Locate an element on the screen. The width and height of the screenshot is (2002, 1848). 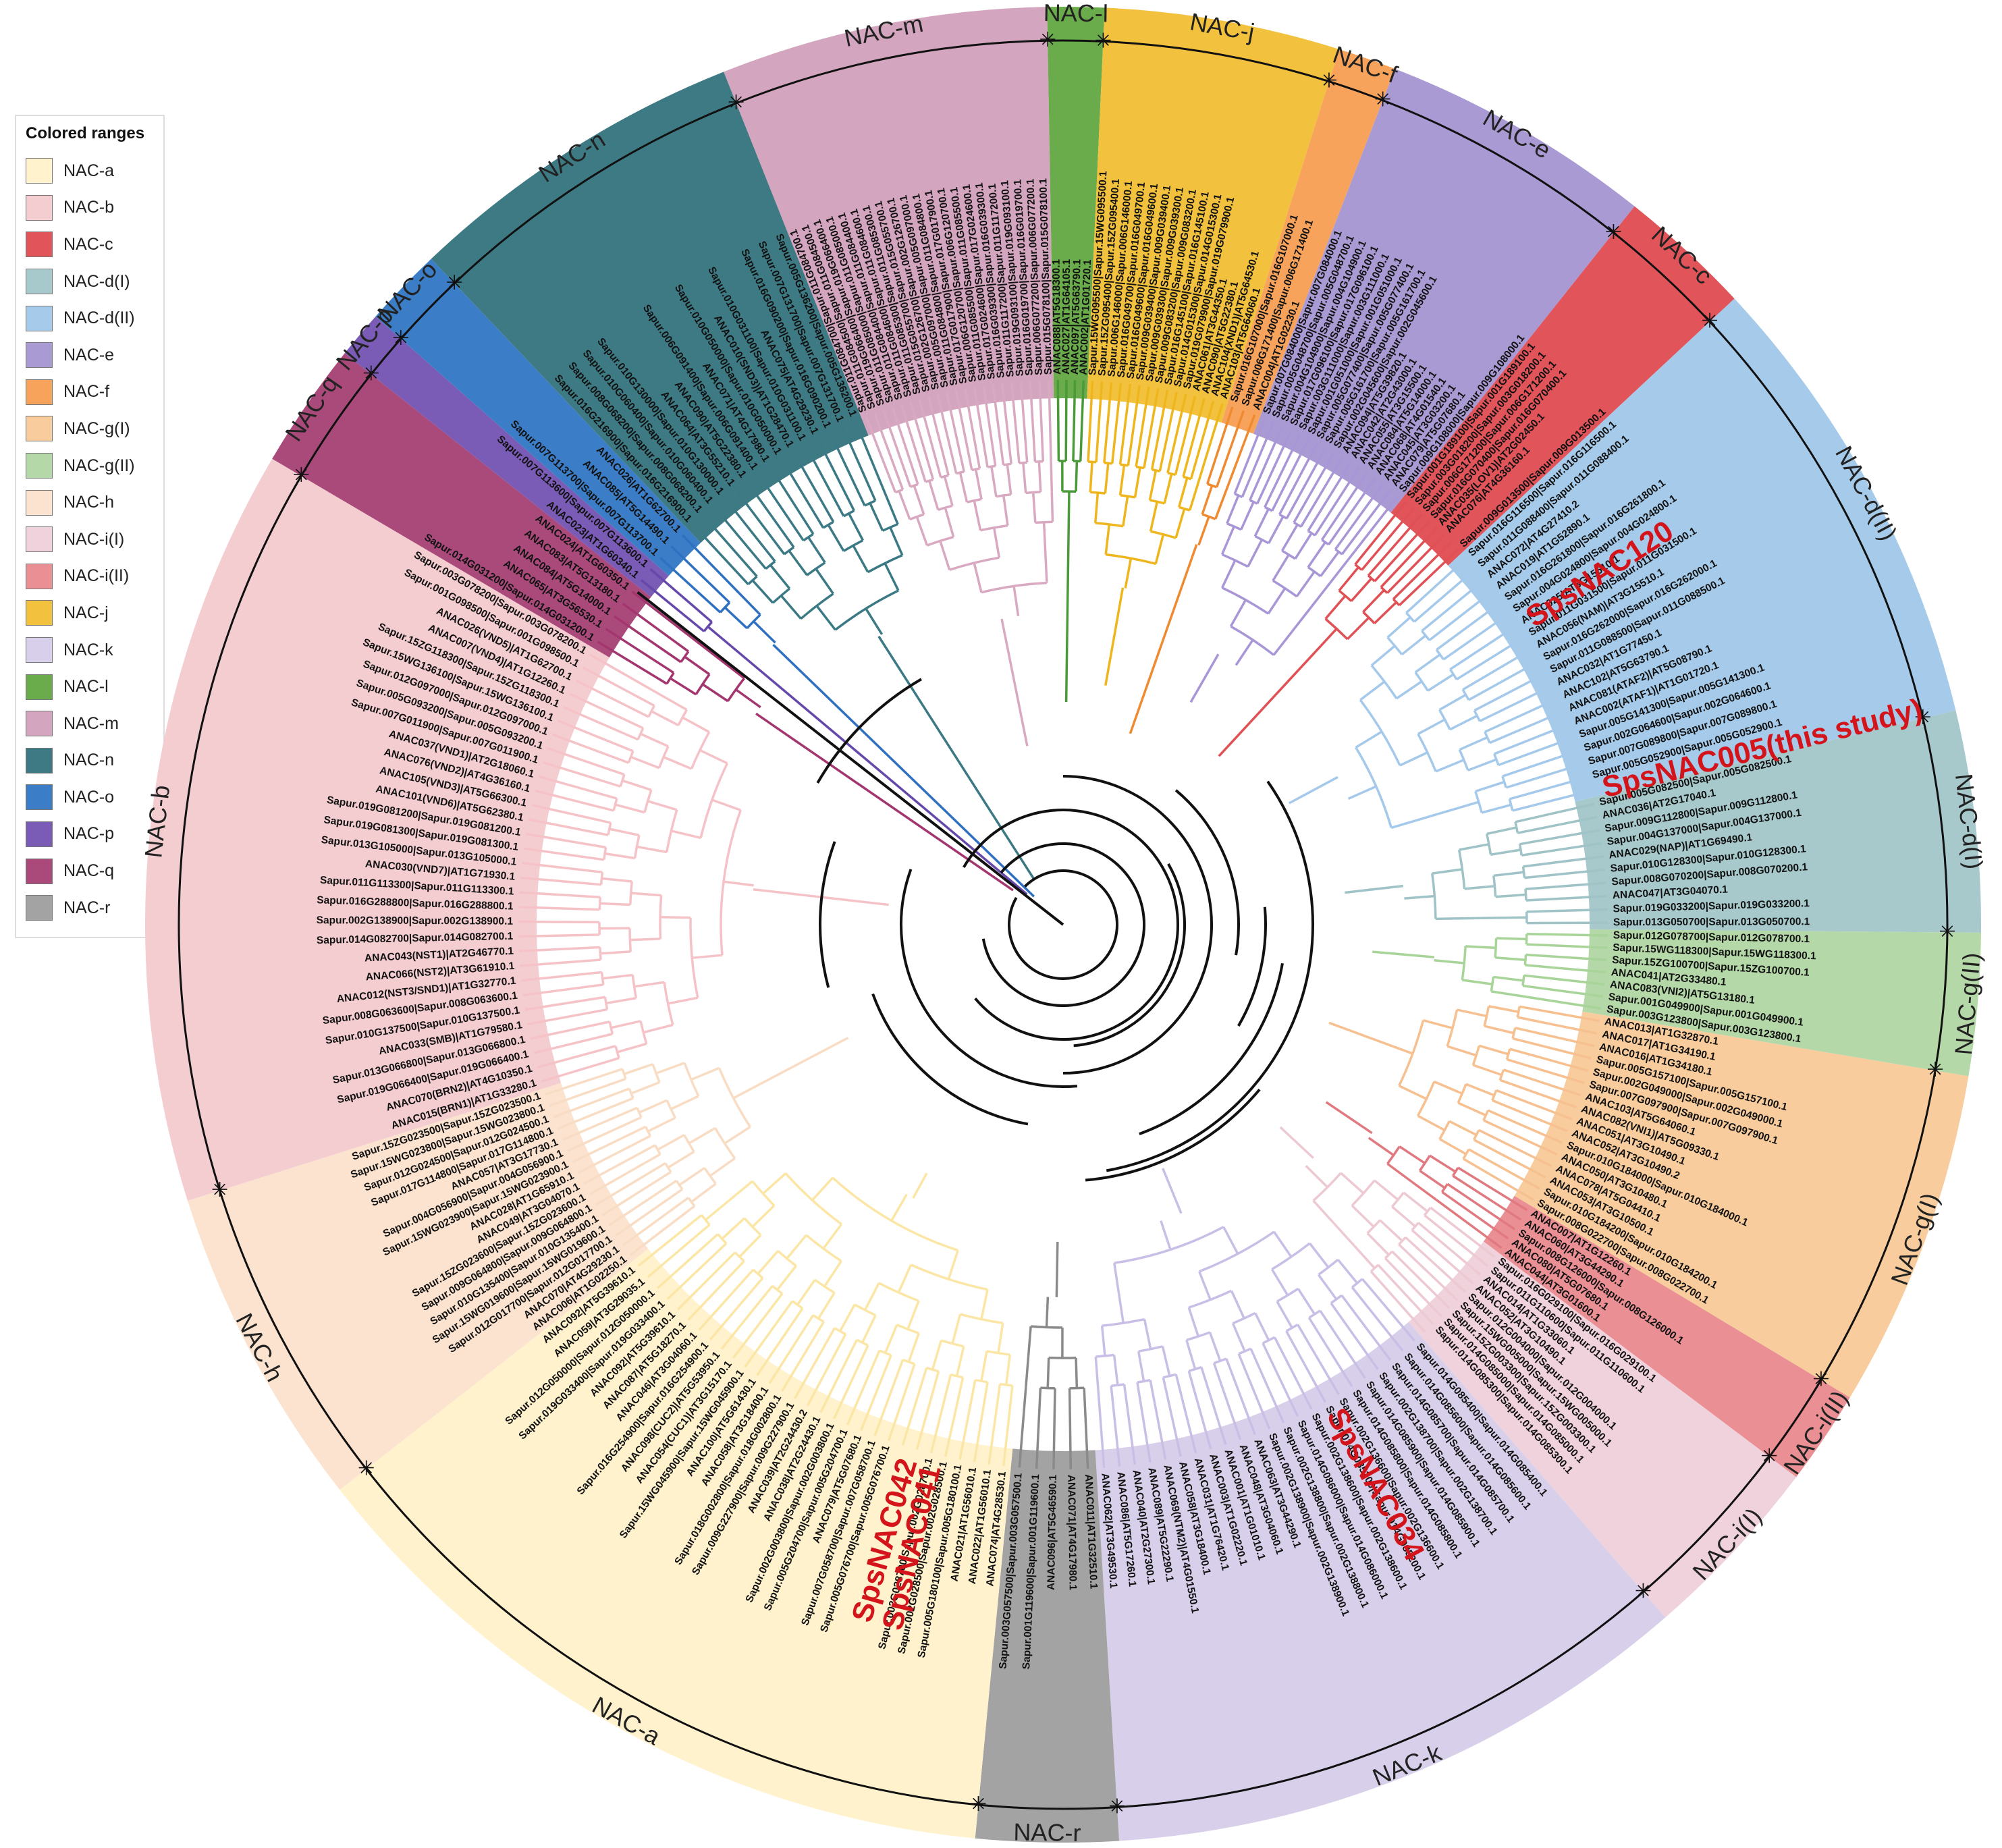
legend-title: Colored ranges is located at coordinates (85, 133).